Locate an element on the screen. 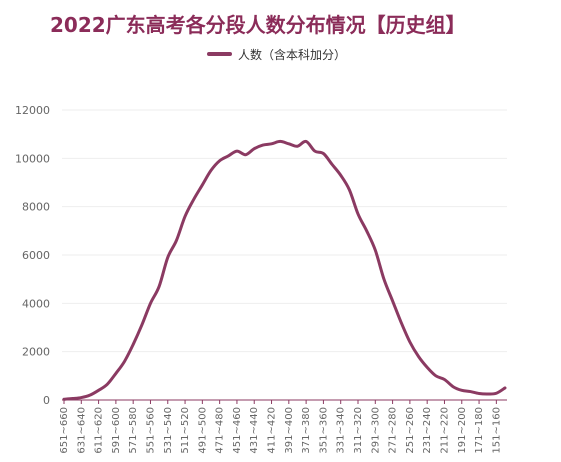 The height and width of the screenshot is (462, 561). legend-swatch is located at coordinates (219, 54).